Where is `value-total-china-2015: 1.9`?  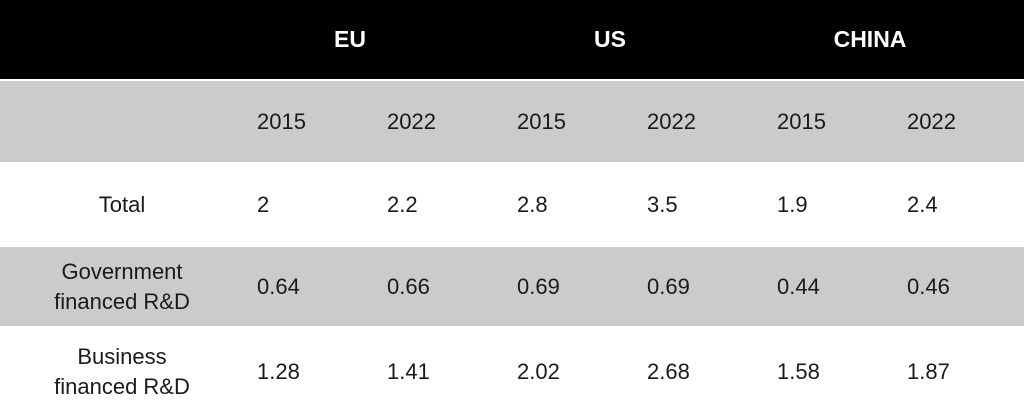 value-total-china-2015: 1.9 is located at coordinates (829, 204).